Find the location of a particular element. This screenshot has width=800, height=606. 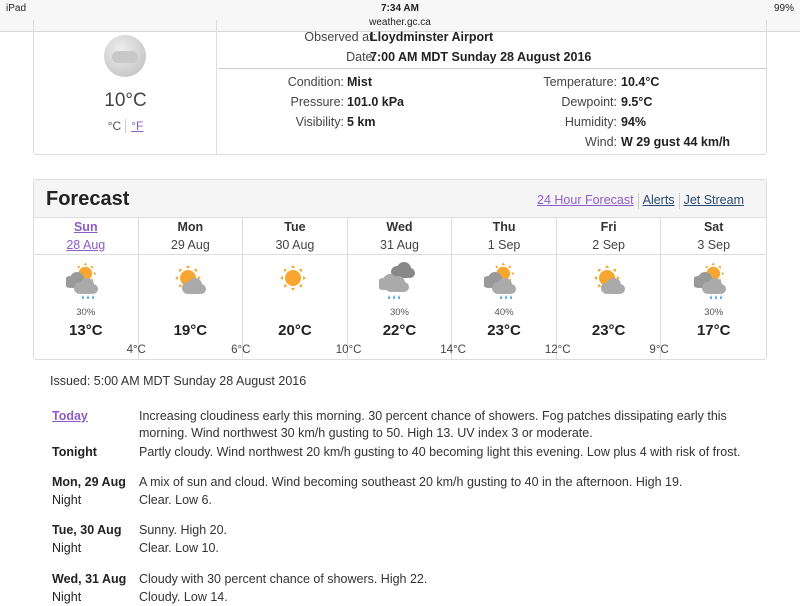

observed-at-value: Lloydminster Airport is located at coordinates (432, 37).